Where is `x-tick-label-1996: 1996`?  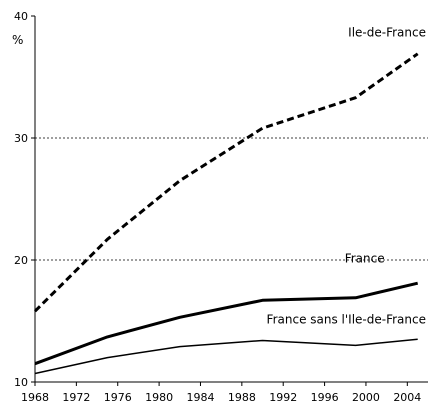
x-tick-label-1996: 1996 is located at coordinates (325, 397).